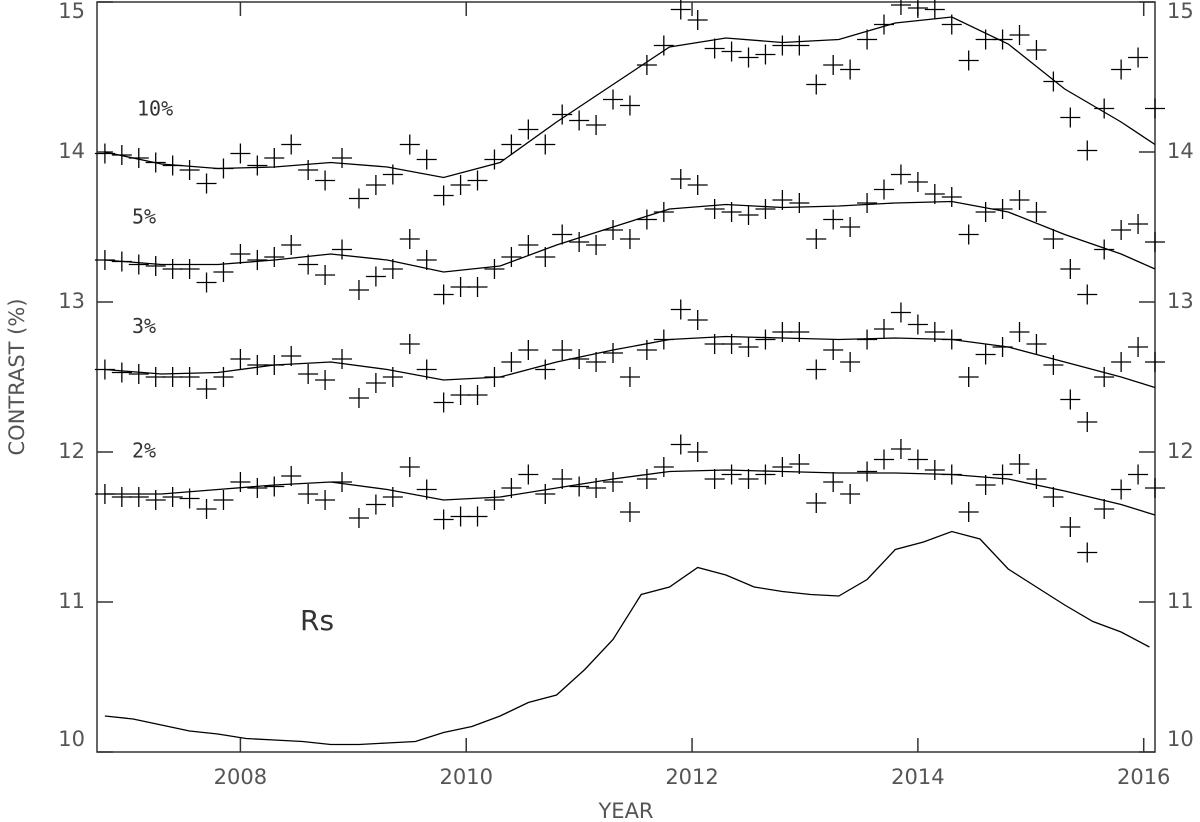 The width and height of the screenshot is (1200, 822). Describe the element at coordinates (71, 601) in the screenshot. I see `y-tick-label: 11` at that location.